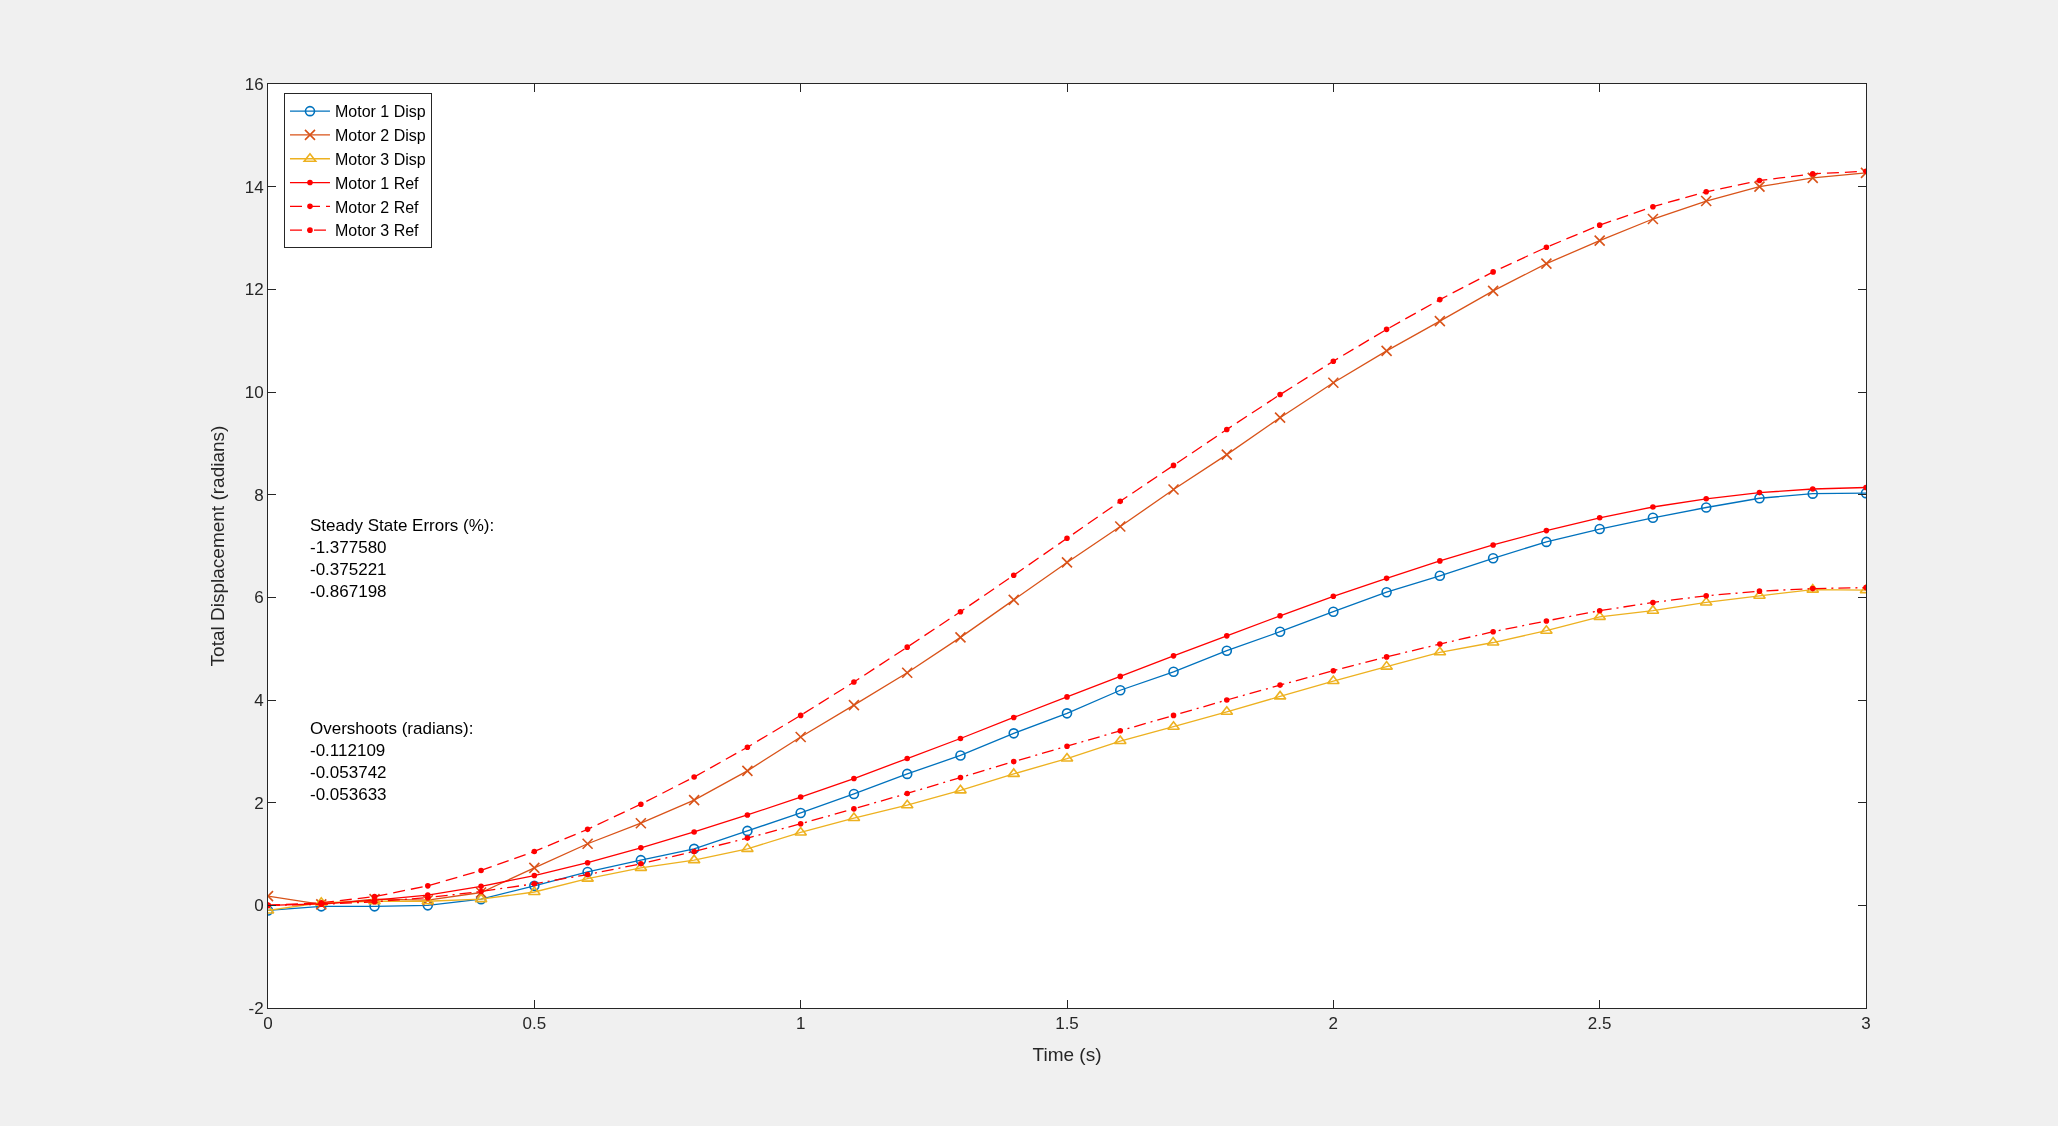  What do you see at coordinates (259, 700) in the screenshot?
I see `y-tick-label: 4` at bounding box center [259, 700].